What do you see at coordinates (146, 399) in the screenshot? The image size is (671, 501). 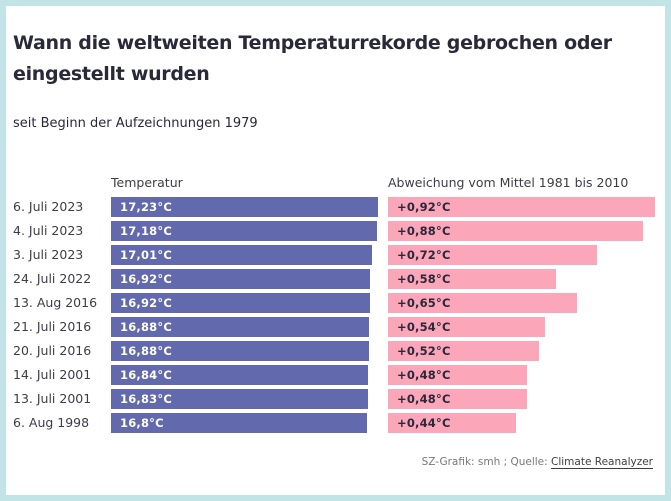 I see `temperature-value-label: 16,83°C` at bounding box center [146, 399].